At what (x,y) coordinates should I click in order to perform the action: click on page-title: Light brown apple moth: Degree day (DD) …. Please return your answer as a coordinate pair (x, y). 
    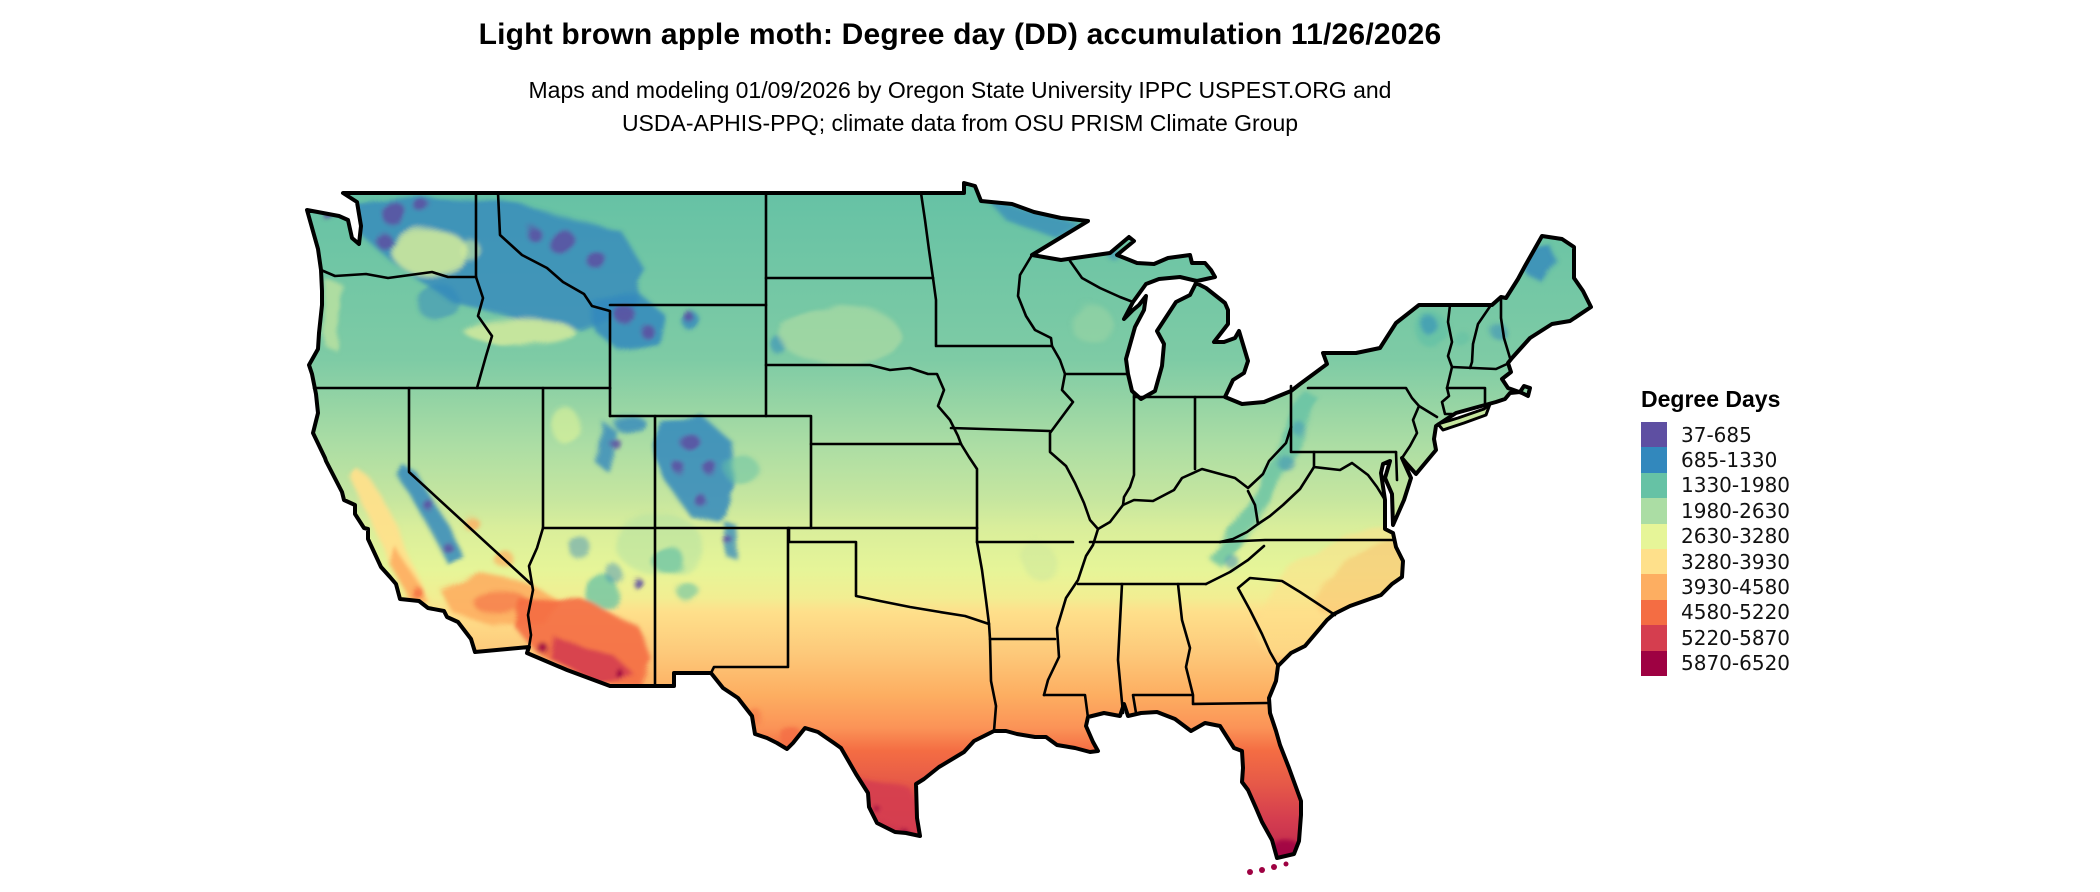
    Looking at the image, I should click on (960, 34).